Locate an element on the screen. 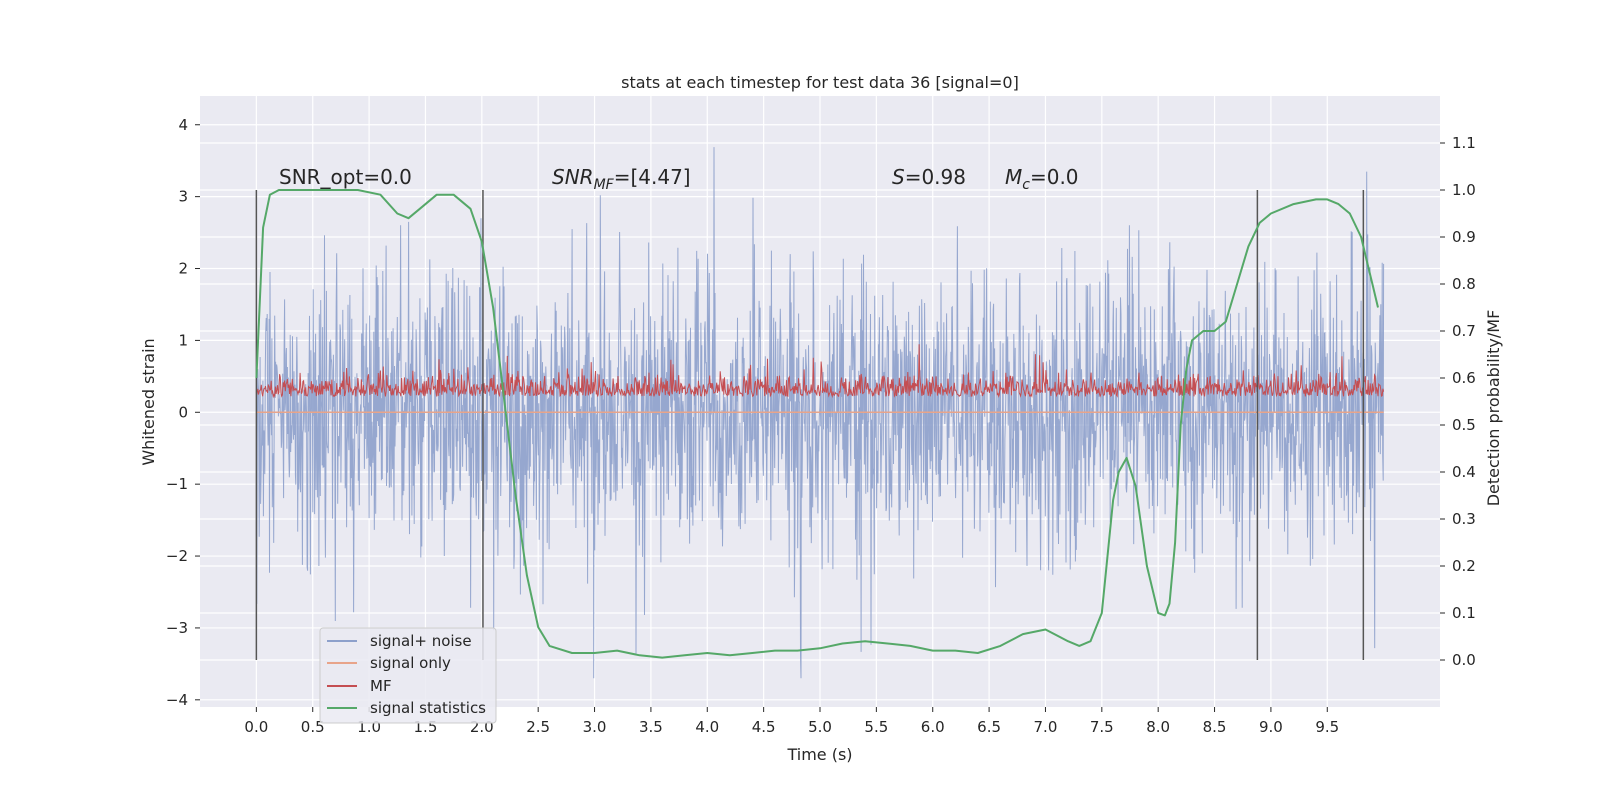 This screenshot has height=804, width=1600. y-axis-ticks: 4 3 2 1 0 −1 −2 −3 −4 is located at coordinates (183, 412).